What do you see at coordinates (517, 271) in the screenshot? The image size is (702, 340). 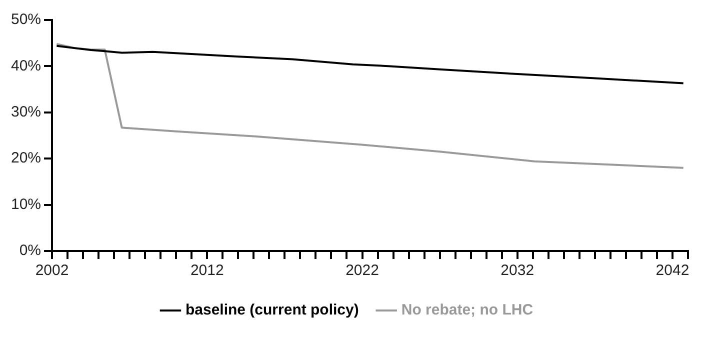 I see `x-tick-label: 2032` at bounding box center [517, 271].